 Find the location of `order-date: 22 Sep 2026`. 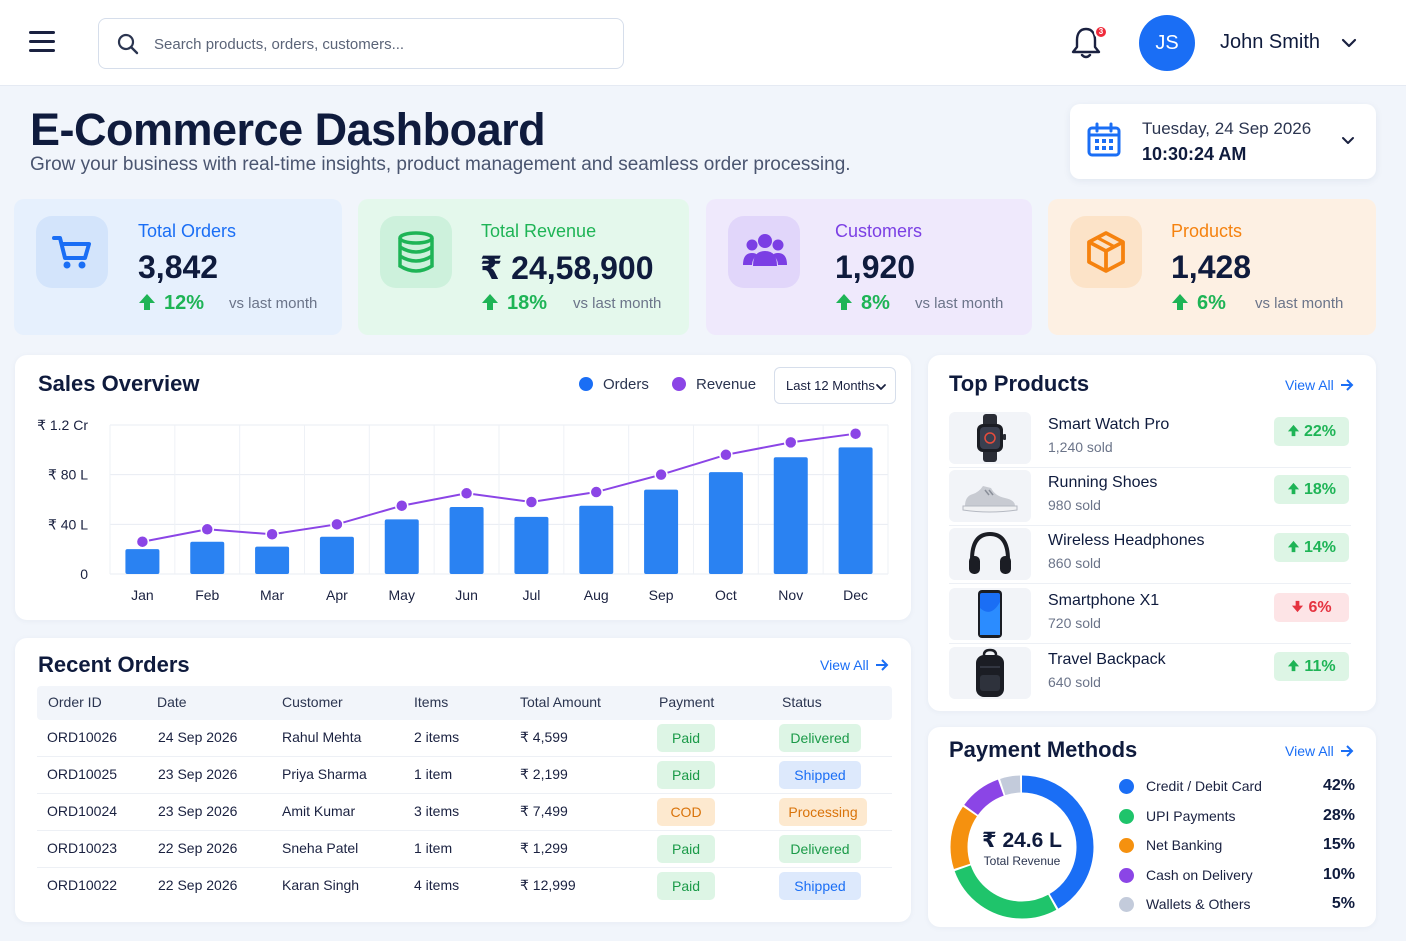

order-date: 22 Sep 2026 is located at coordinates (198, 885).